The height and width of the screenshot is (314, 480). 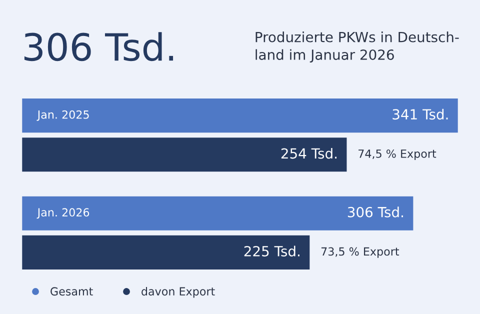 What do you see at coordinates (178, 292) in the screenshot?
I see `legend-label: davon Export` at bounding box center [178, 292].